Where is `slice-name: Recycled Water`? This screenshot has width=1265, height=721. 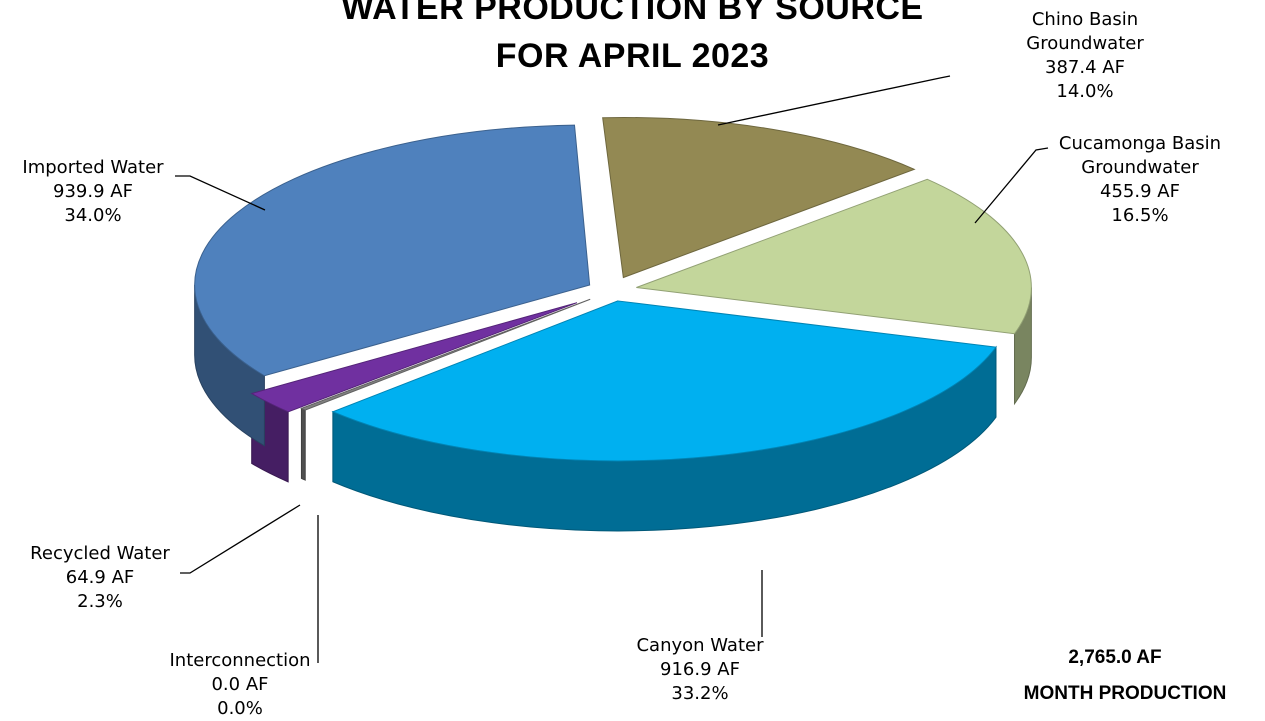
slice-name: Recycled Water is located at coordinates (100, 553).